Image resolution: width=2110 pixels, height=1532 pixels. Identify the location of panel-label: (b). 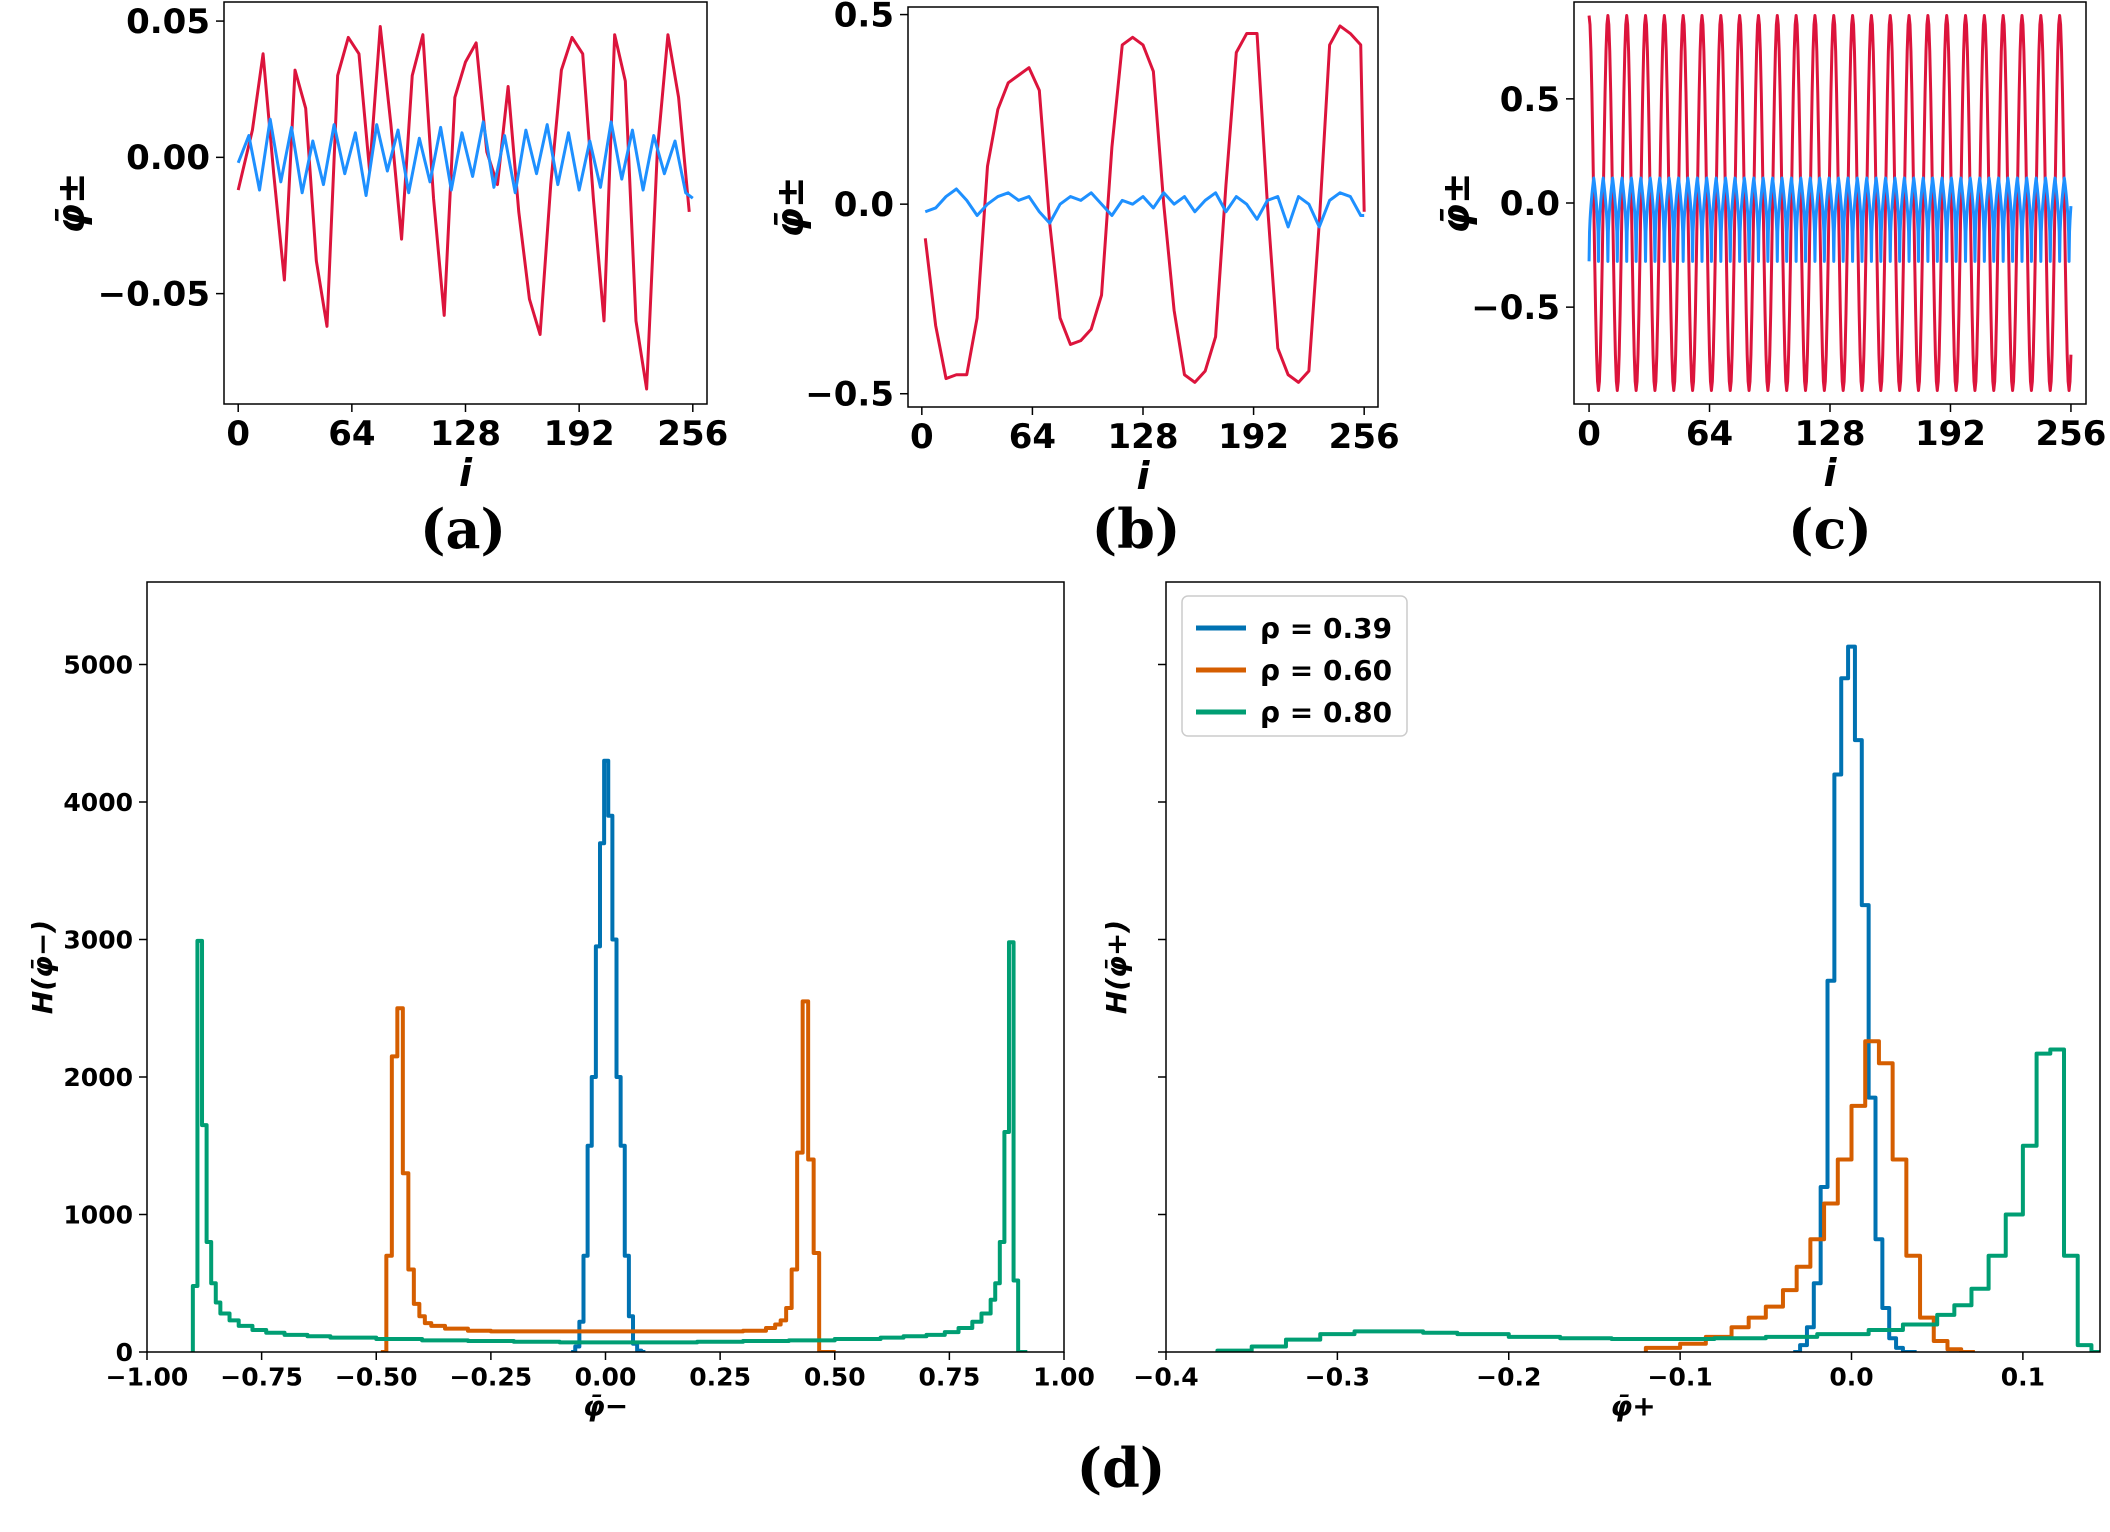
(1136, 529).